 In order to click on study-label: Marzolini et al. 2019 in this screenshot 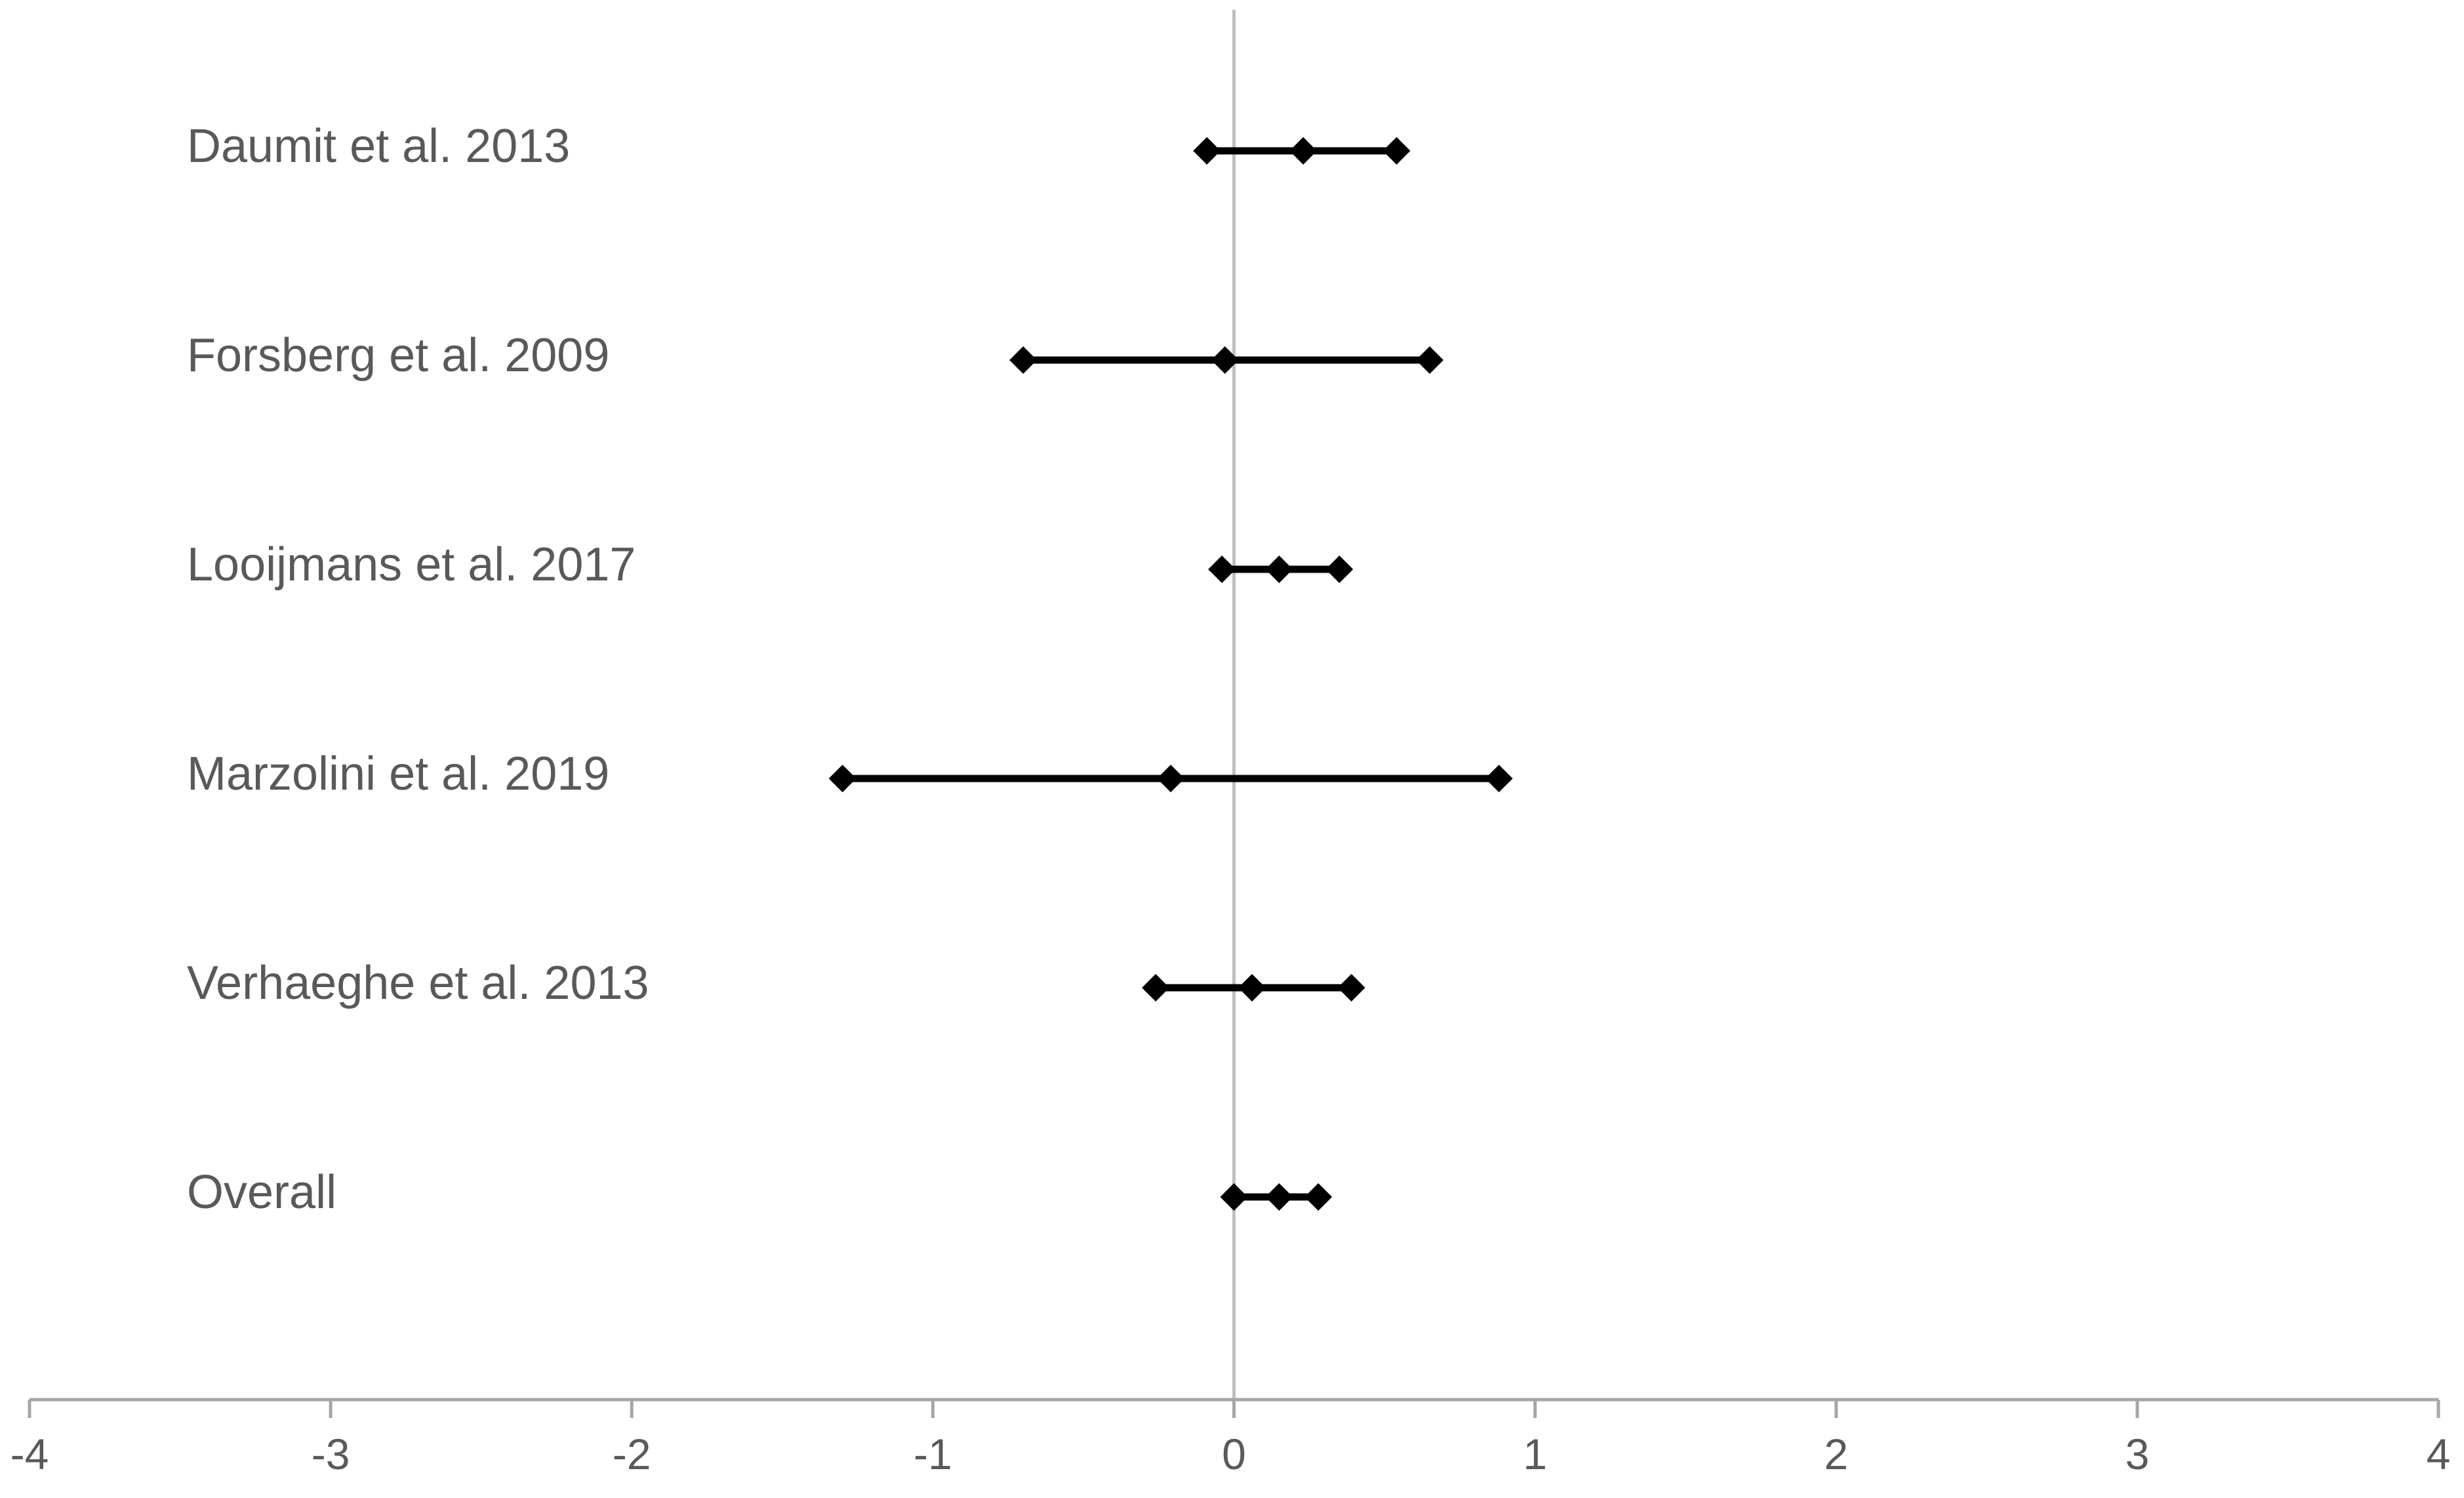, I will do `click(398, 774)`.